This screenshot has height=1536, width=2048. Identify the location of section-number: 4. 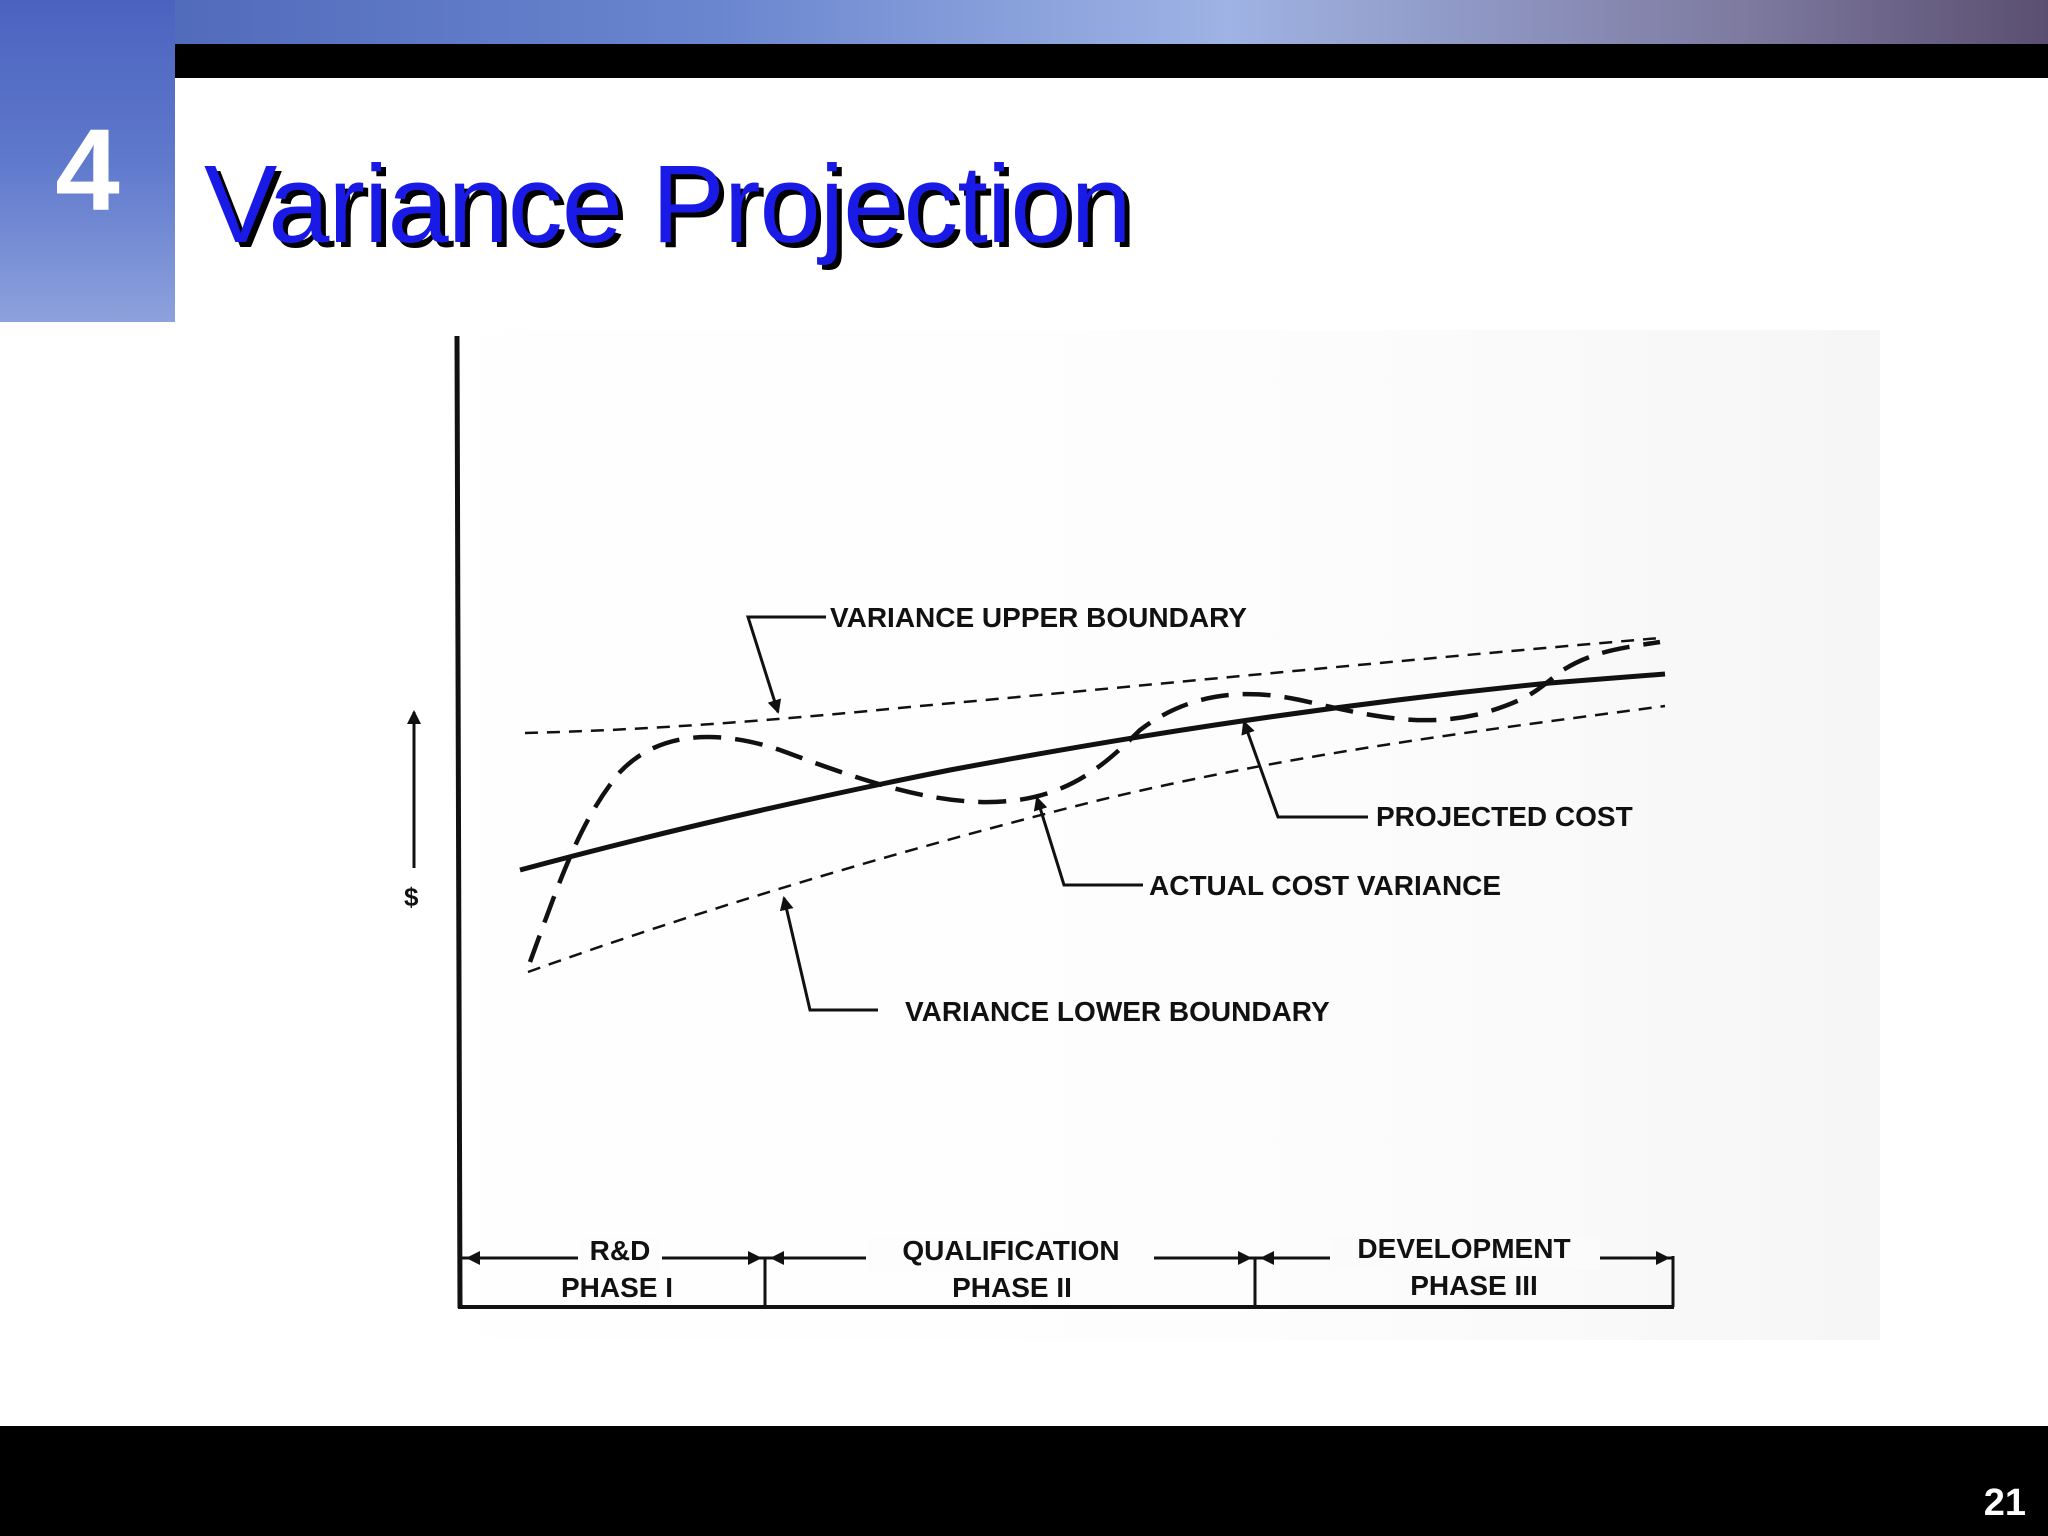
(87, 170).